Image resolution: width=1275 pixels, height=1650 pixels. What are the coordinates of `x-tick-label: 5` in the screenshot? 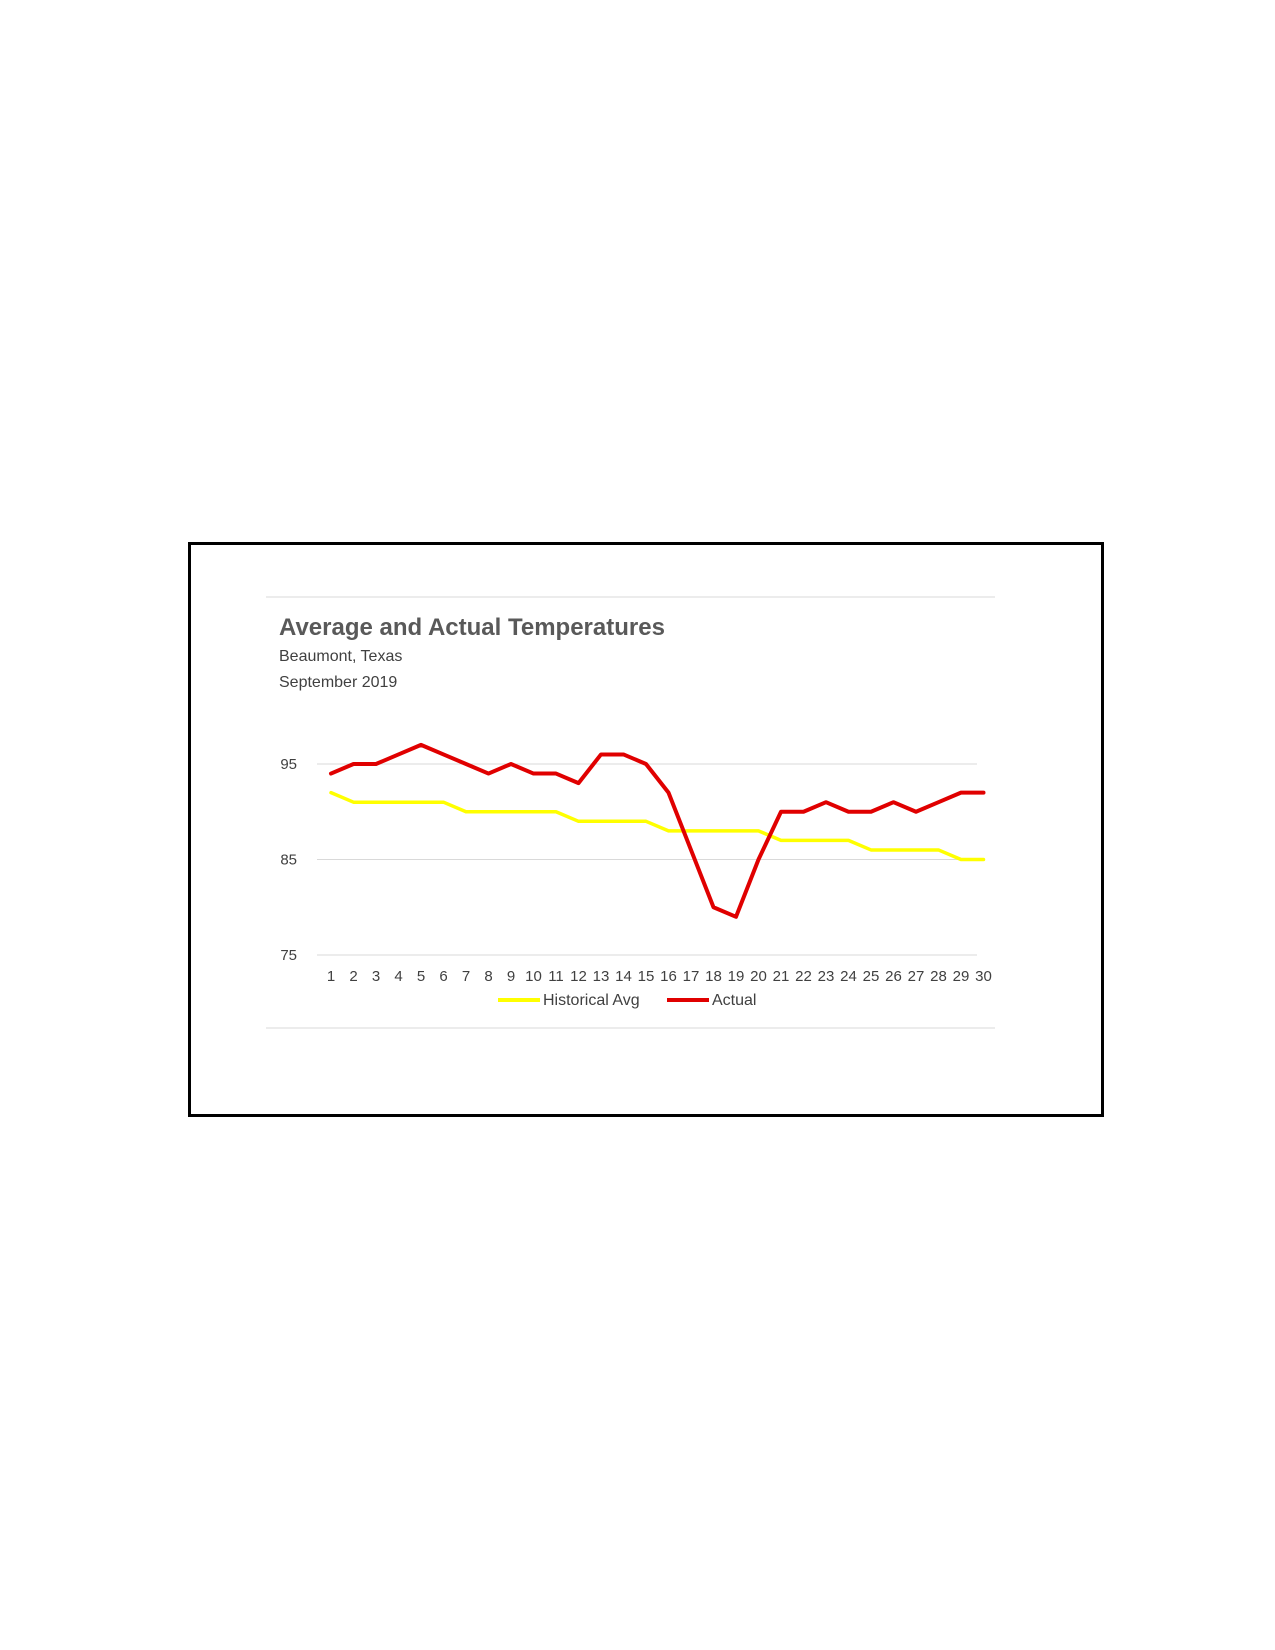 It's located at (421, 976).